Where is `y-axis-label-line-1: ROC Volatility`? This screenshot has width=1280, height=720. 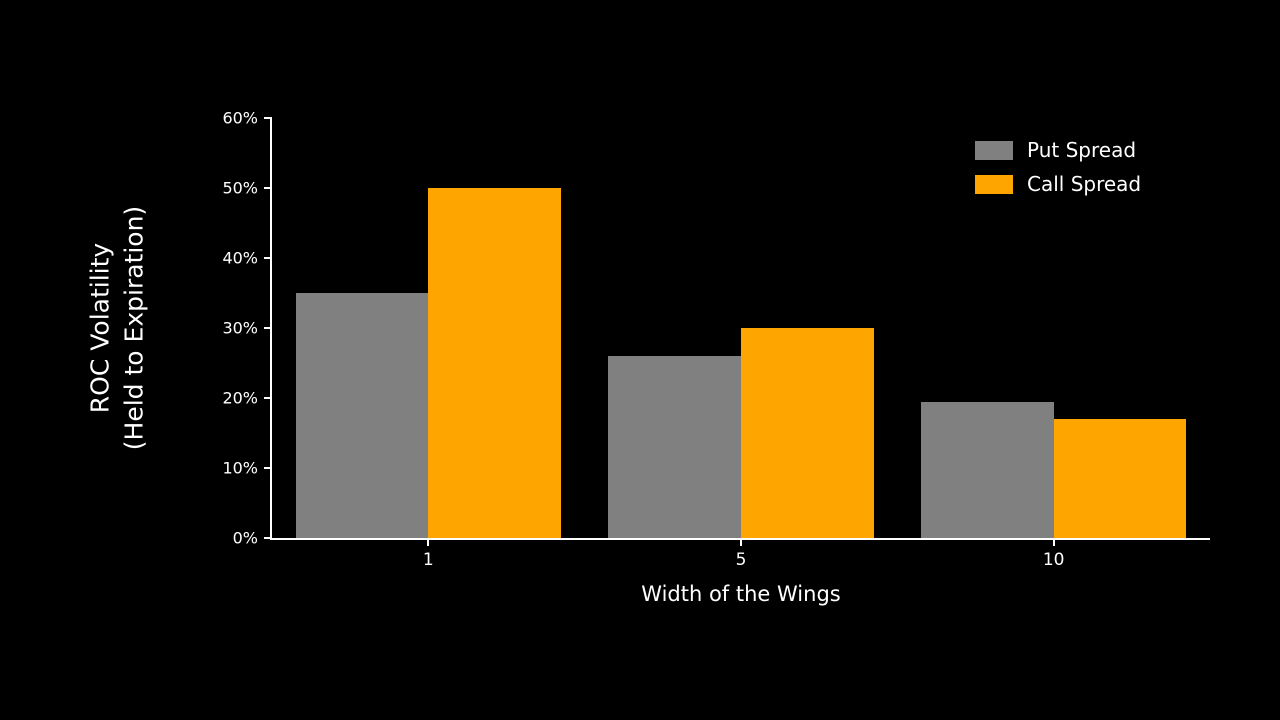
y-axis-label-line-1: ROC Volatility is located at coordinates (100, 328).